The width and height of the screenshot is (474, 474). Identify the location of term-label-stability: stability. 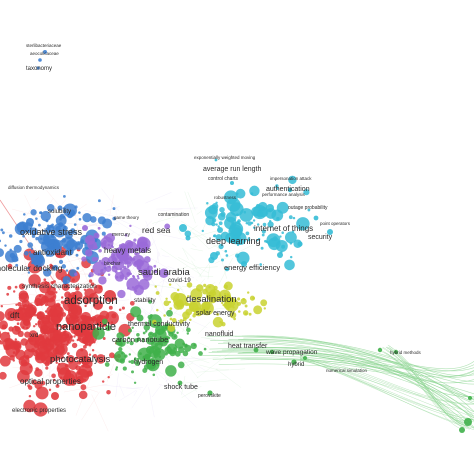
(145, 300).